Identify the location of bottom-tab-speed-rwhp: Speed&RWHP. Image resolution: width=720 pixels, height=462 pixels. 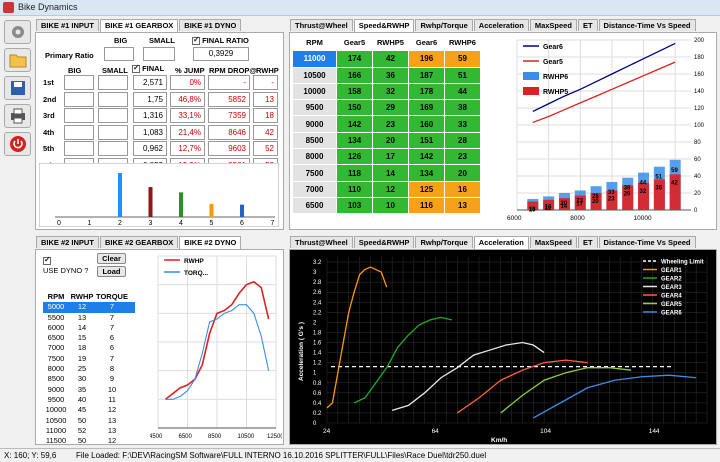
(384, 242).